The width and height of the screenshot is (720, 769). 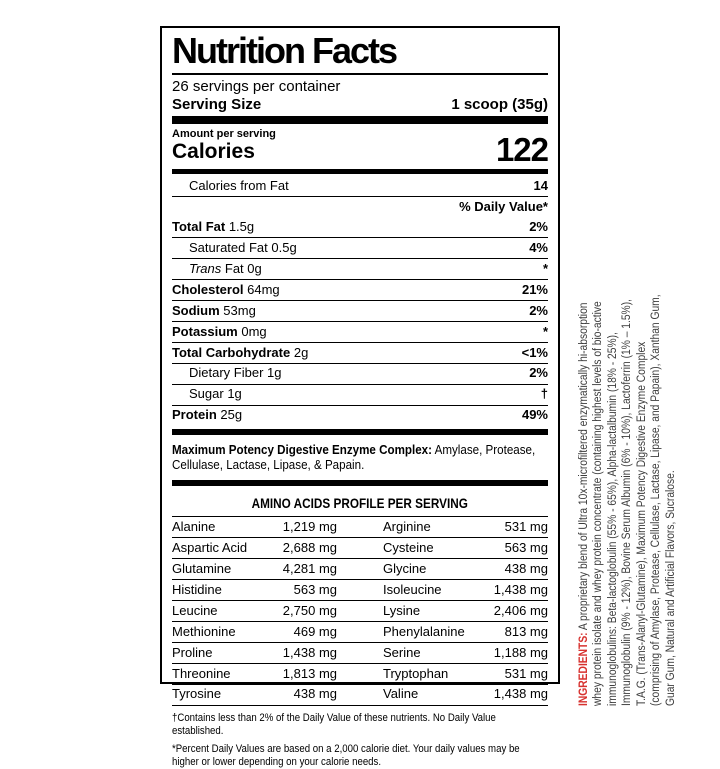 What do you see at coordinates (224, 134) in the screenshot?
I see `amount-per-serving-label: Amount per serving` at bounding box center [224, 134].